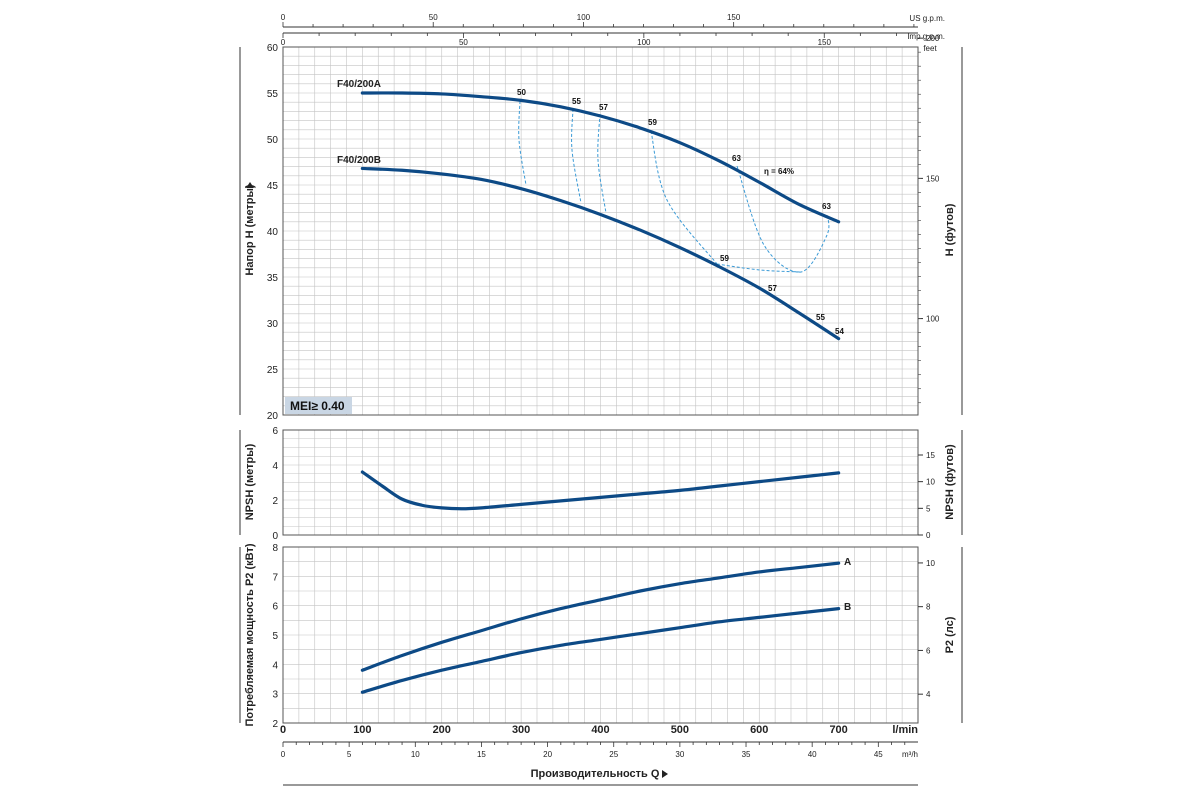 This screenshot has height=800, width=1200. I want to click on npsh-plot-frame, so click(600, 482).